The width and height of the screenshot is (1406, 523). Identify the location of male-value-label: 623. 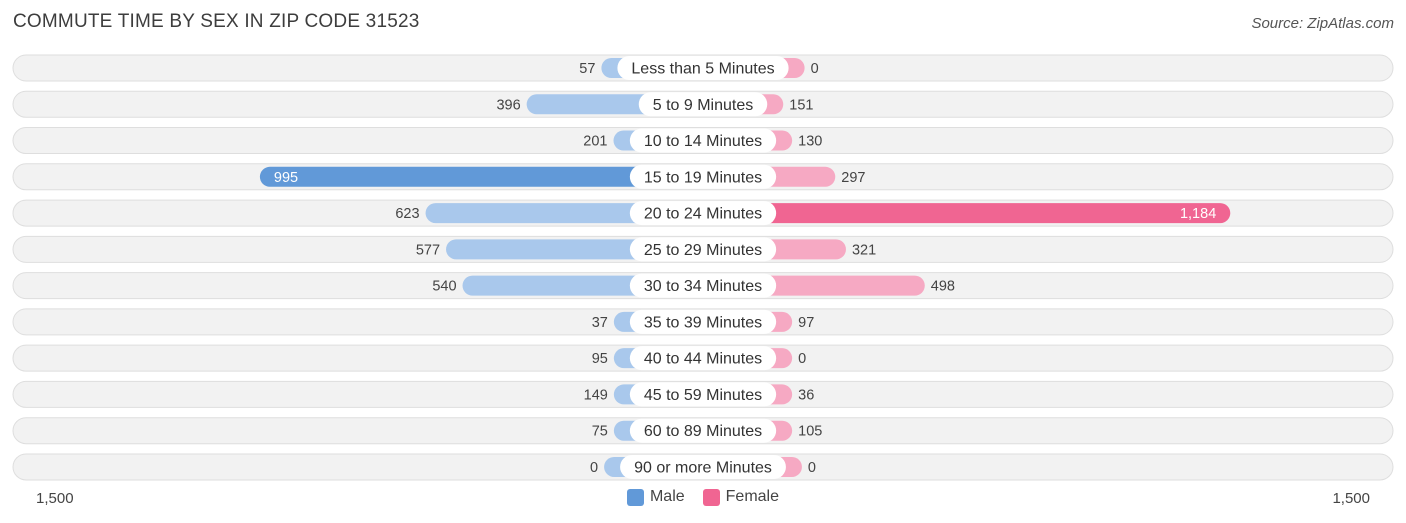
(407, 214).